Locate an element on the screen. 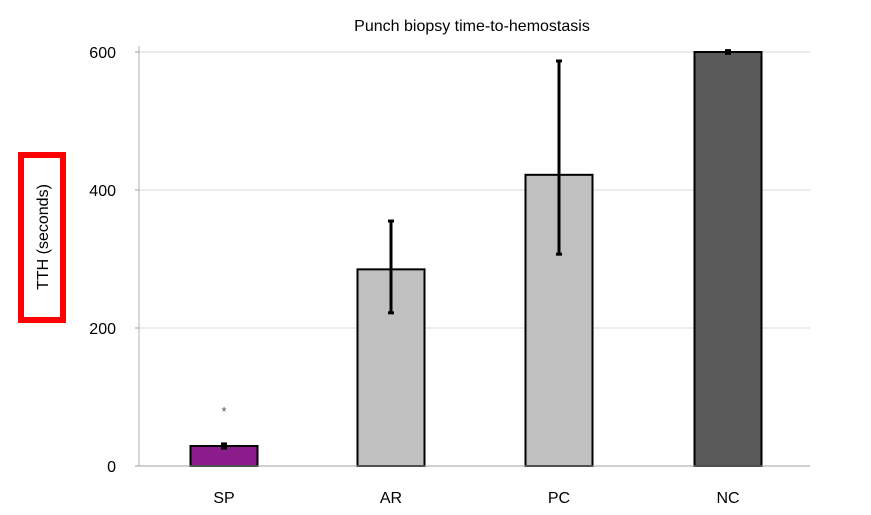  y-axis-label-highlight-box is located at coordinates (42, 237).